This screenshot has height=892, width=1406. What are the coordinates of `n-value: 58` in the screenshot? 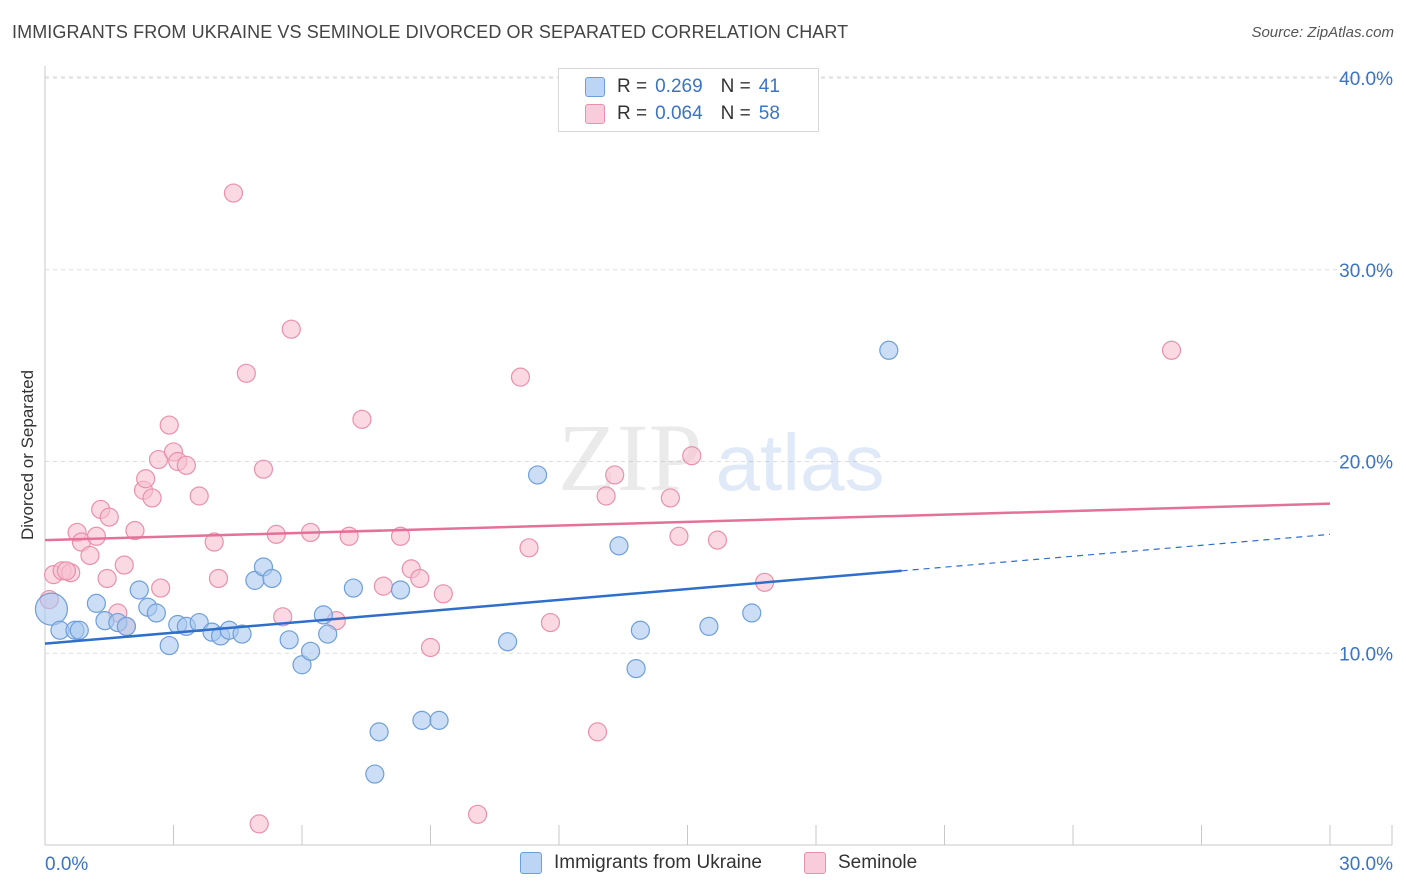 It's located at (769, 113).